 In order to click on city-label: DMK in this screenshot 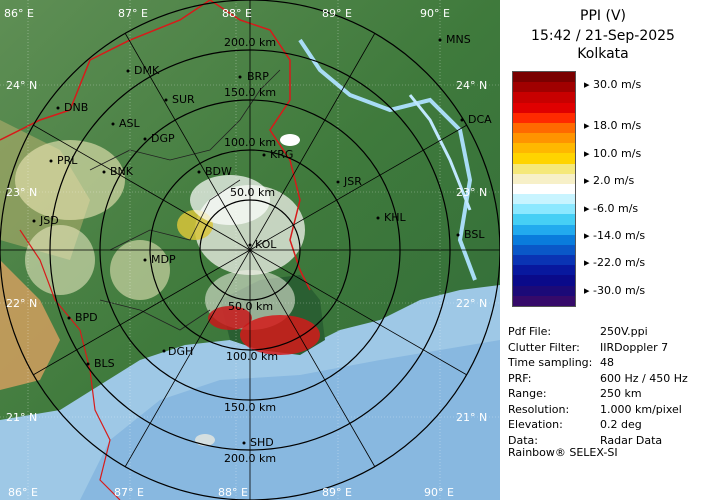, I will do `click(147, 70)`.